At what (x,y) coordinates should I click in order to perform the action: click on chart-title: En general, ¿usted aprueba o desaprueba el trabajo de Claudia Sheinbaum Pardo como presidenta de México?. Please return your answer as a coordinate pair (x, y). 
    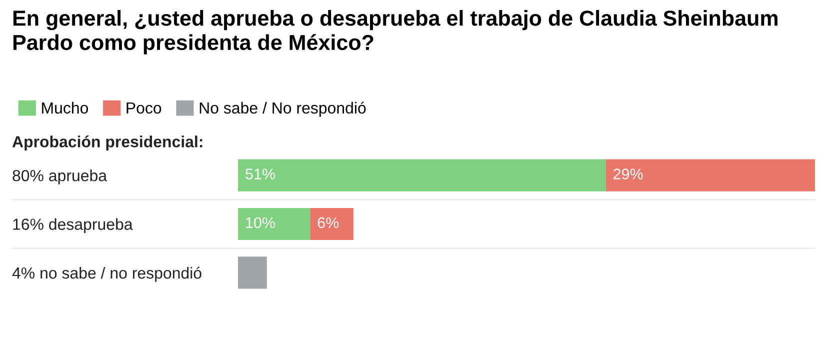
    Looking at the image, I should click on (395, 32).